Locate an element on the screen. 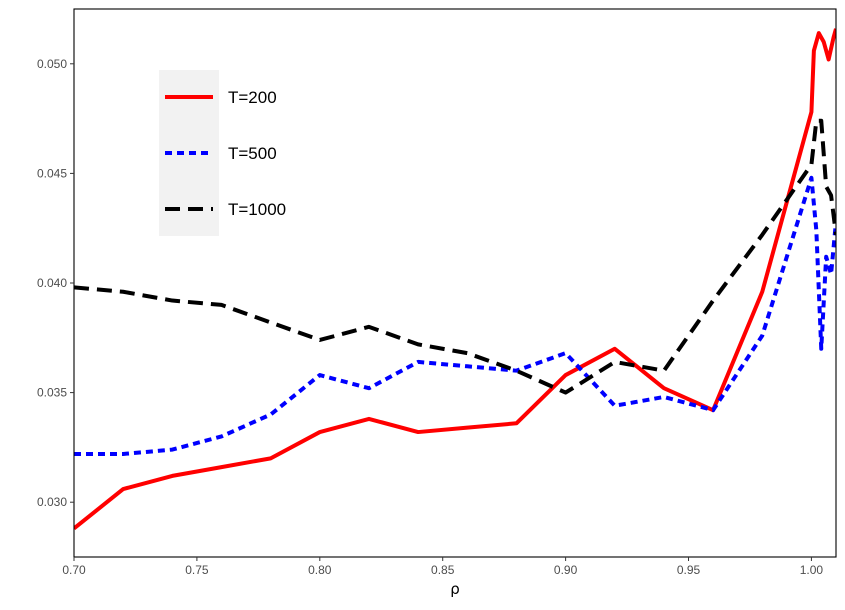  x-tick-label-6: 1.00 is located at coordinates (812, 570).